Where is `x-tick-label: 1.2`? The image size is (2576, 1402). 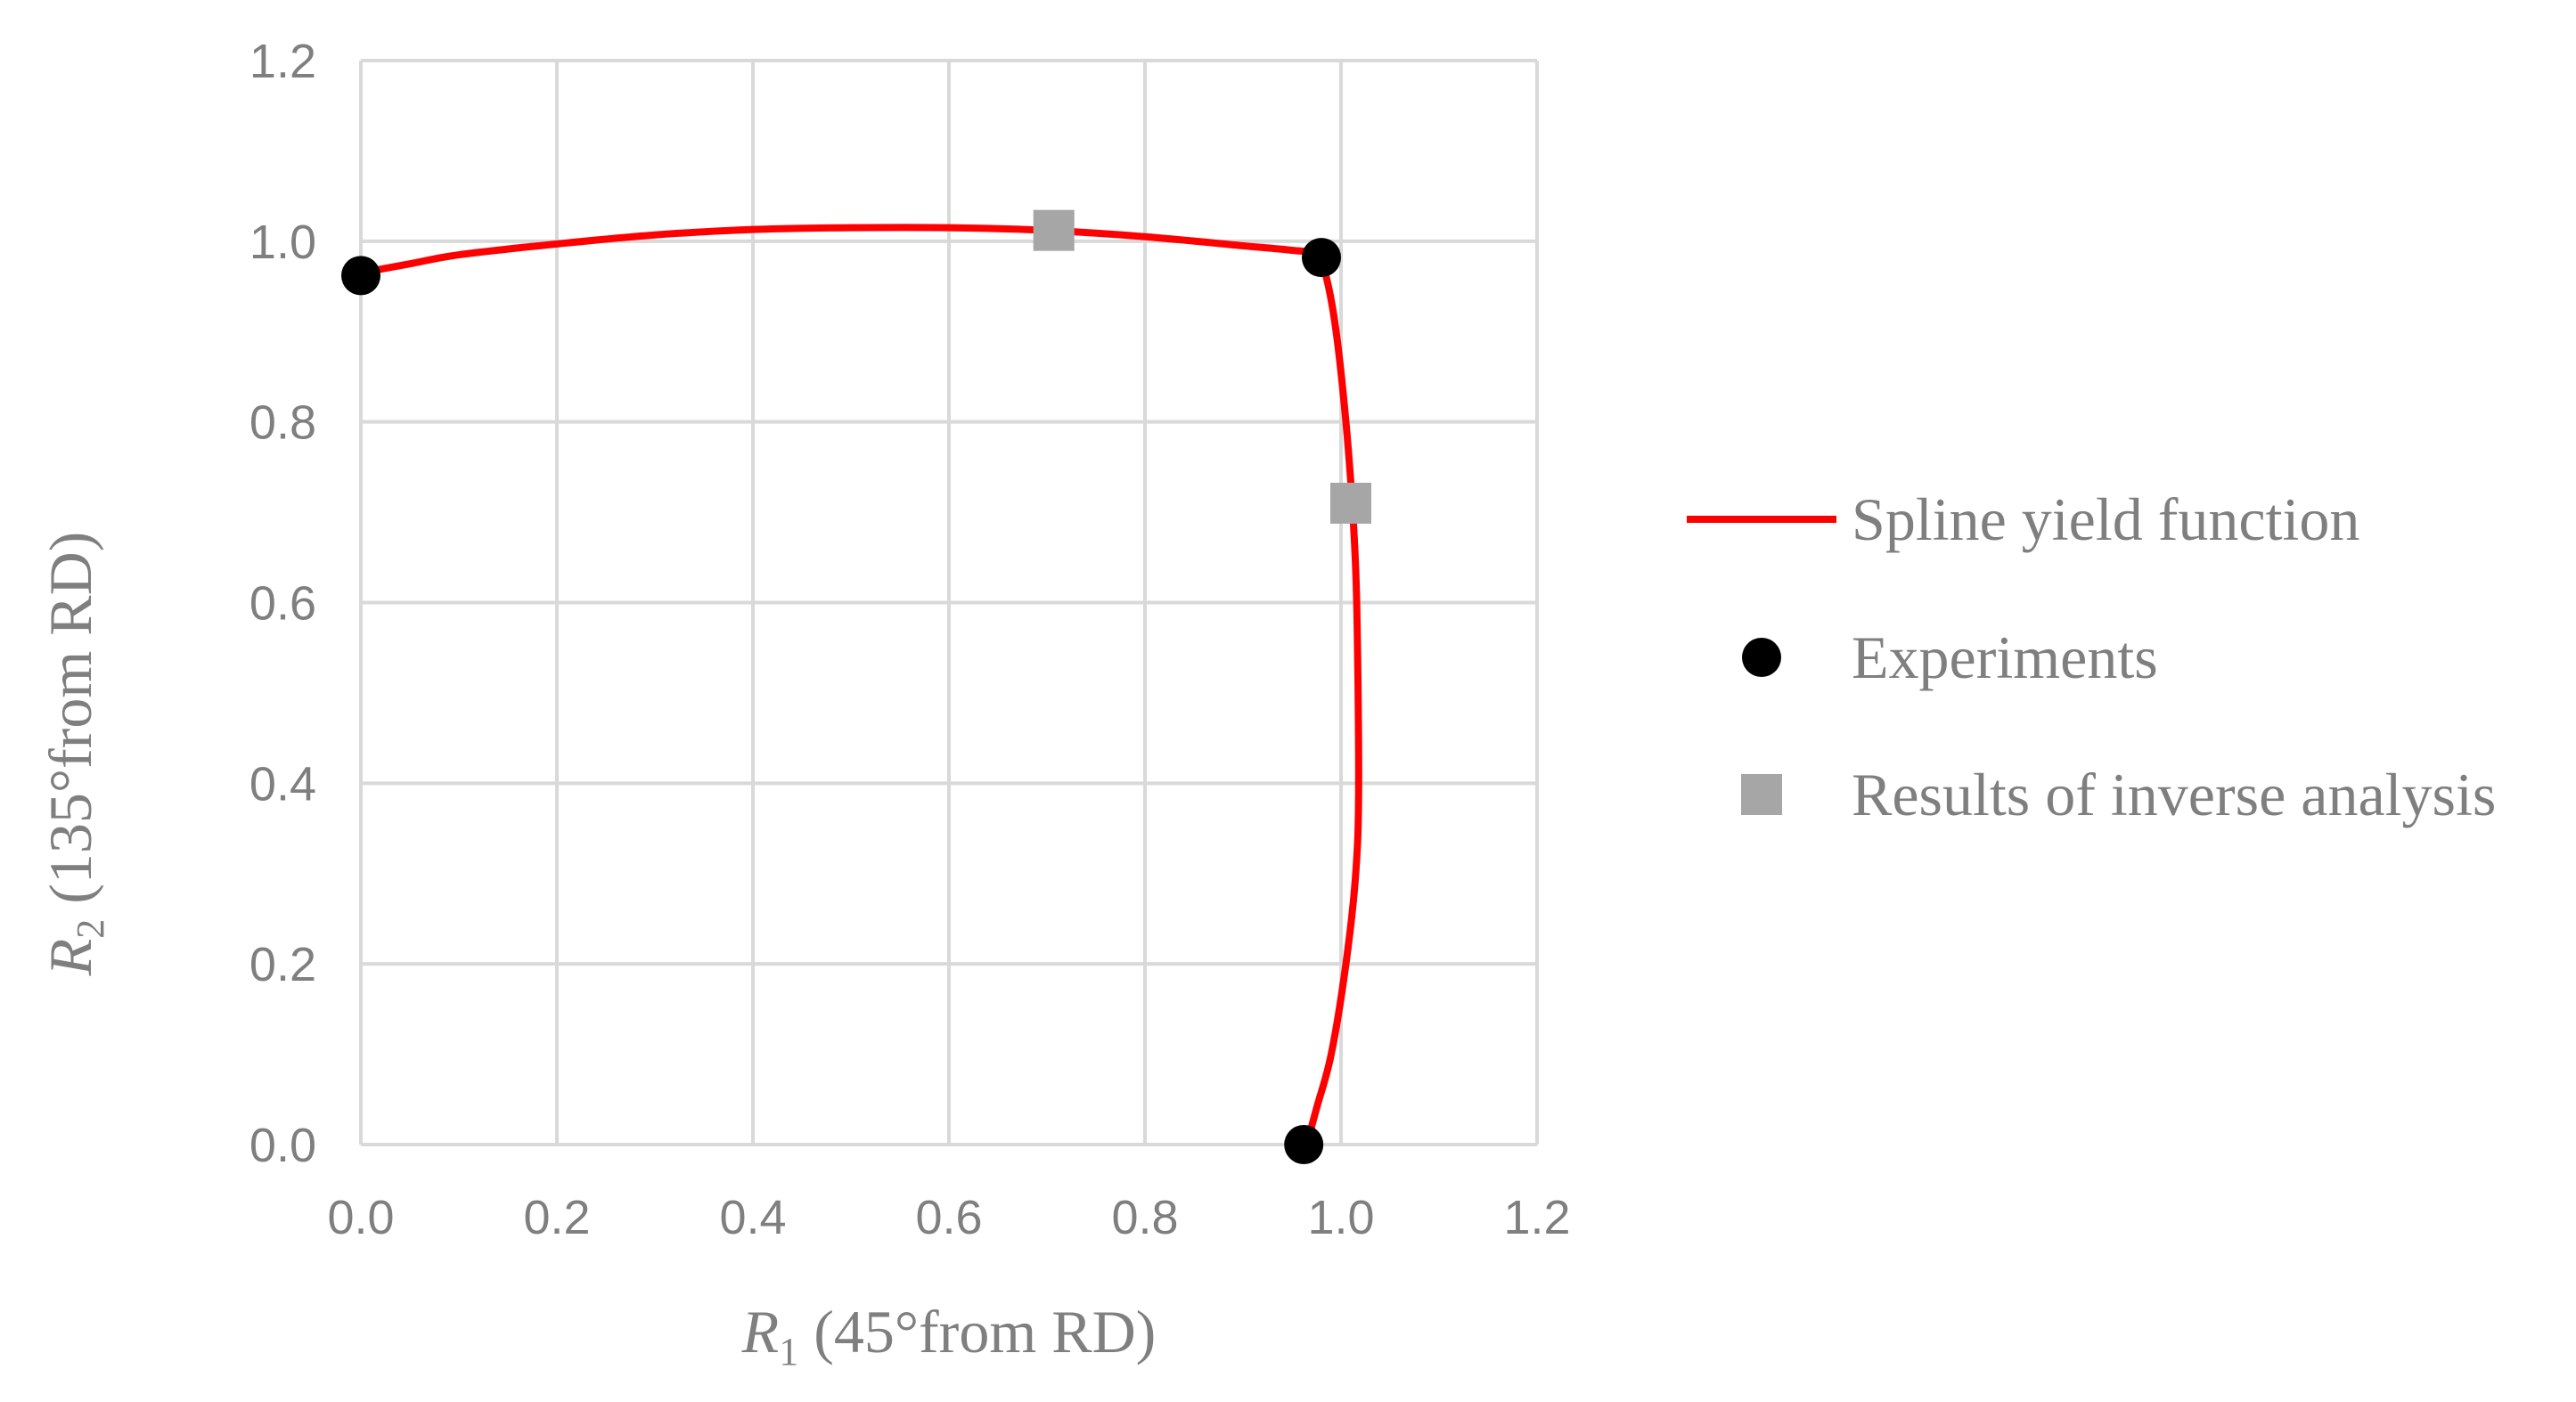 x-tick-label: 1.2 is located at coordinates (1536, 1217).